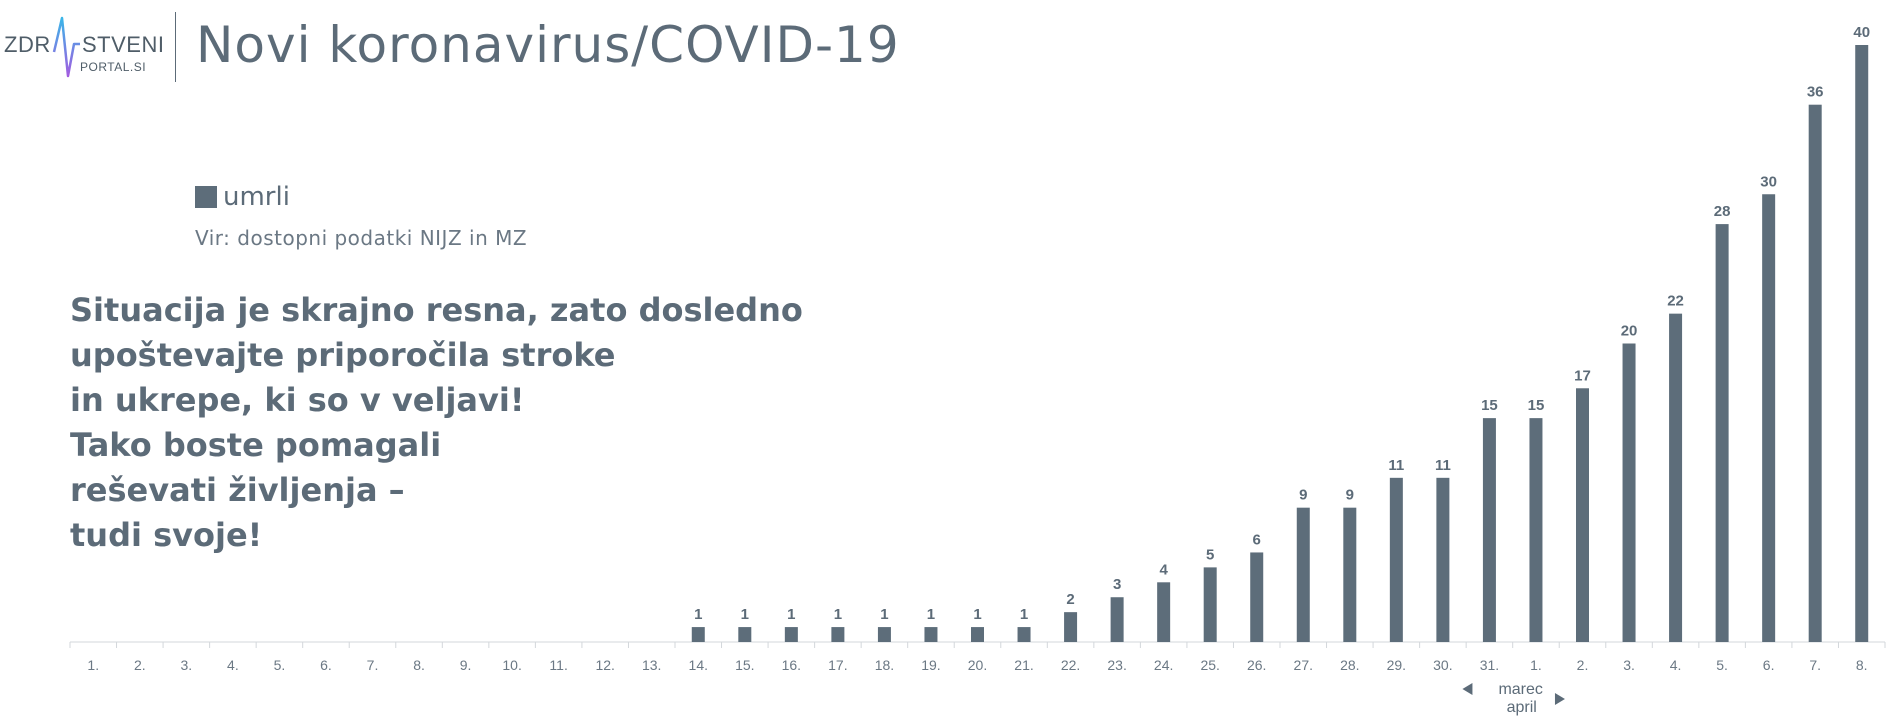 The width and height of the screenshot is (1890, 720). What do you see at coordinates (343, 355) in the screenshot?
I see `message-line: upoštevajte priporočila stroke` at bounding box center [343, 355].